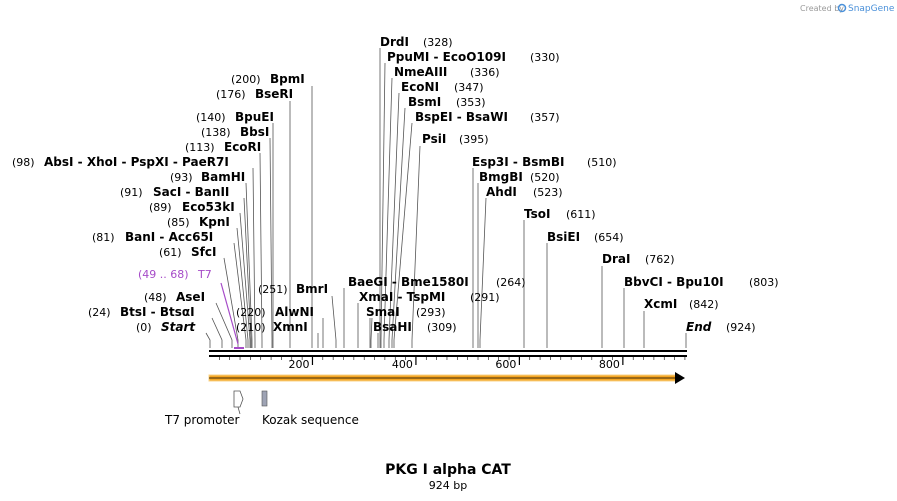  What do you see at coordinates (434, 139) in the screenshot?
I see `site-label: PsiI` at bounding box center [434, 139].